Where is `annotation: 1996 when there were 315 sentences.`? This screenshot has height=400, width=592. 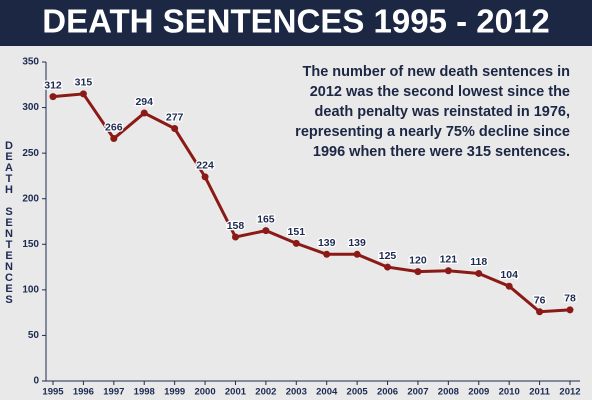 annotation: 1996 when there were 315 sentences. is located at coordinates (441, 152).